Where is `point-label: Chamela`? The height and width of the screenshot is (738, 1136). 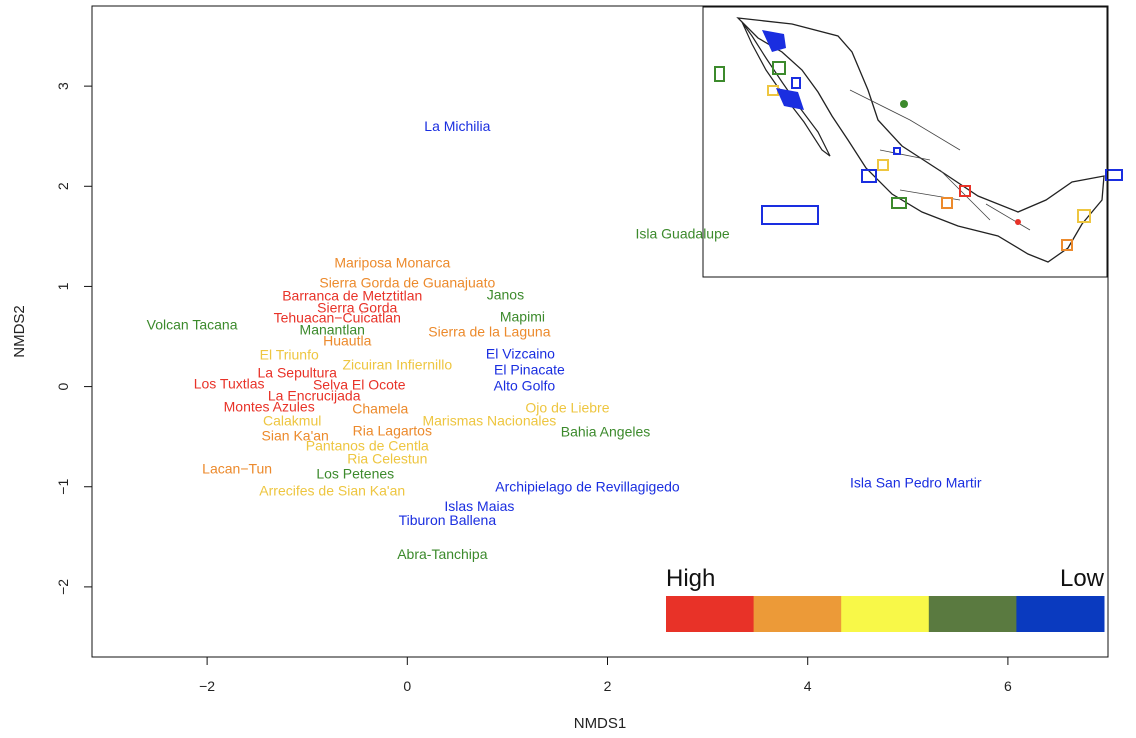
point-label: Chamela is located at coordinates (380, 409).